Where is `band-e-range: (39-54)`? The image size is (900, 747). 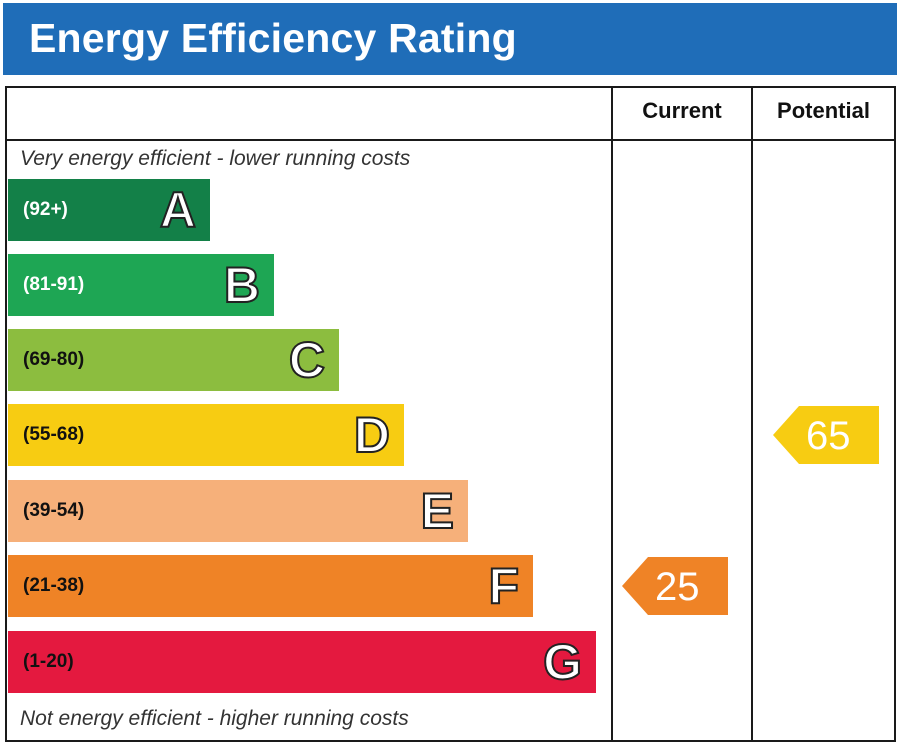 band-e-range: (39-54) is located at coordinates (54, 510).